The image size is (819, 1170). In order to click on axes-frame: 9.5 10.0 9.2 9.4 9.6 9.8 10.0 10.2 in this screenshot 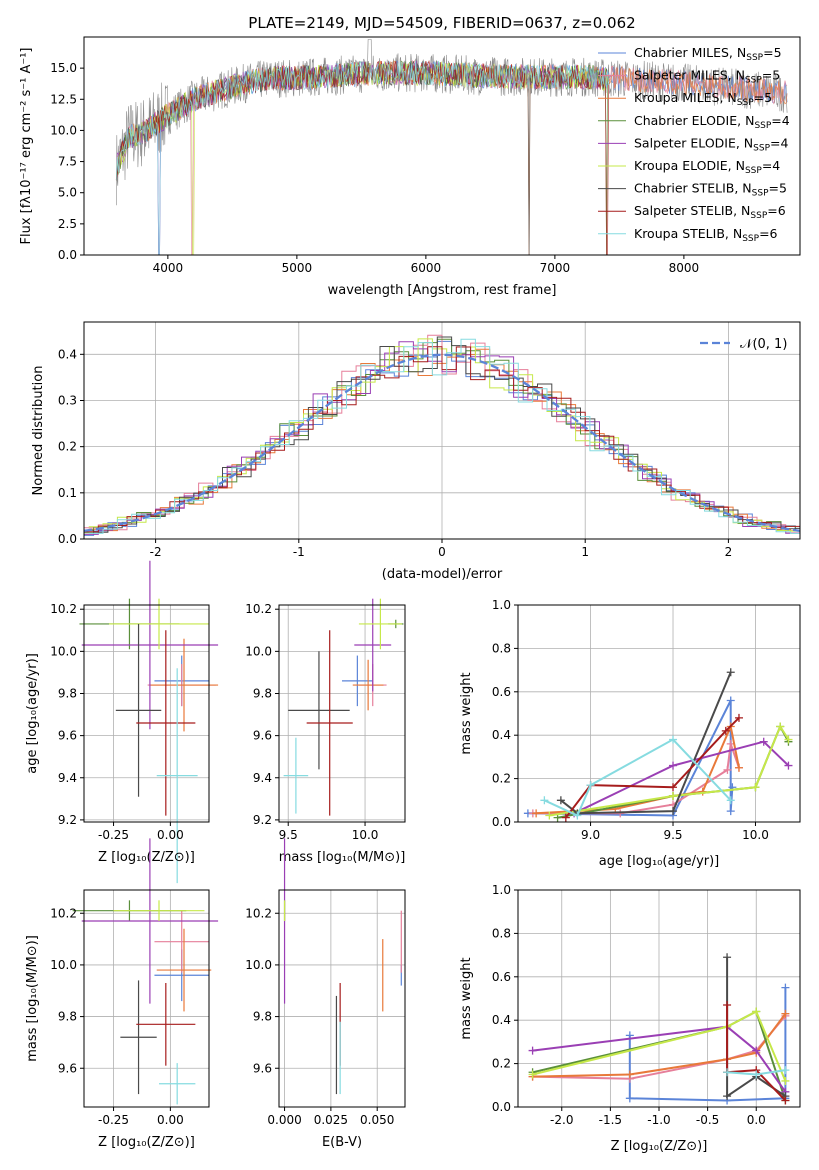, I will do `click(325, 722)`.